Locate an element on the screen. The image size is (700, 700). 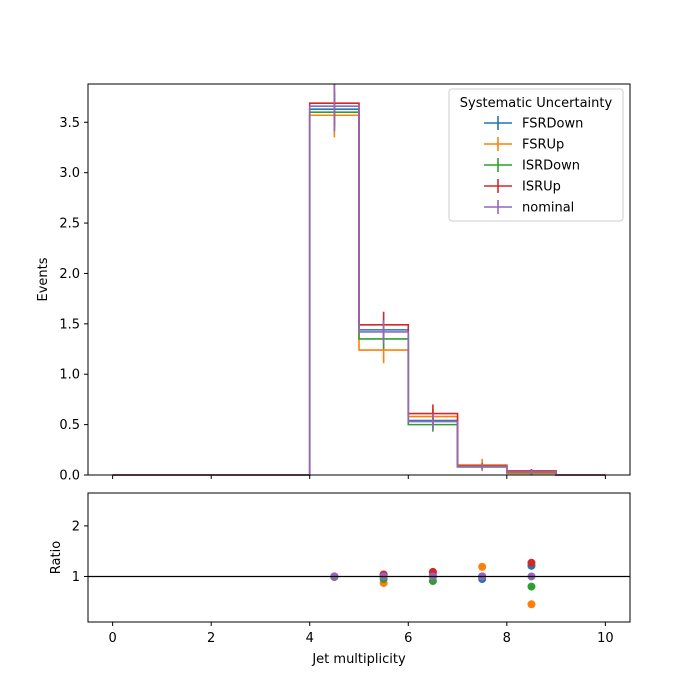
x-axis-label: Jet multiplicity is located at coordinates (358, 659).